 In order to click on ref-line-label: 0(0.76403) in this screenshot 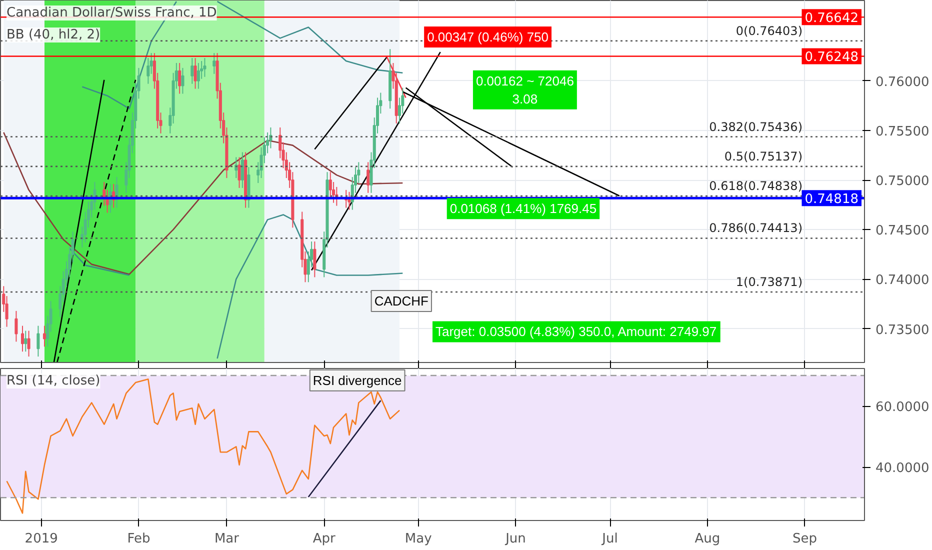, I will do `click(769, 31)`.